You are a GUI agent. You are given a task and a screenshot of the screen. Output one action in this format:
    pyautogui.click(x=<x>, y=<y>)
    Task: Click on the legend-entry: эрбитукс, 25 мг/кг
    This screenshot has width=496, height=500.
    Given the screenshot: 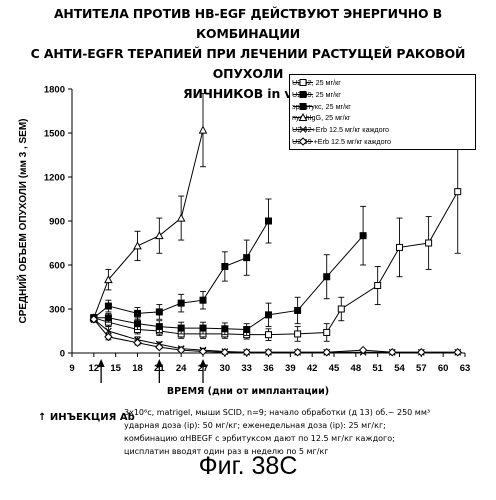 What is the action you would take?
    pyautogui.click(x=321, y=106)
    